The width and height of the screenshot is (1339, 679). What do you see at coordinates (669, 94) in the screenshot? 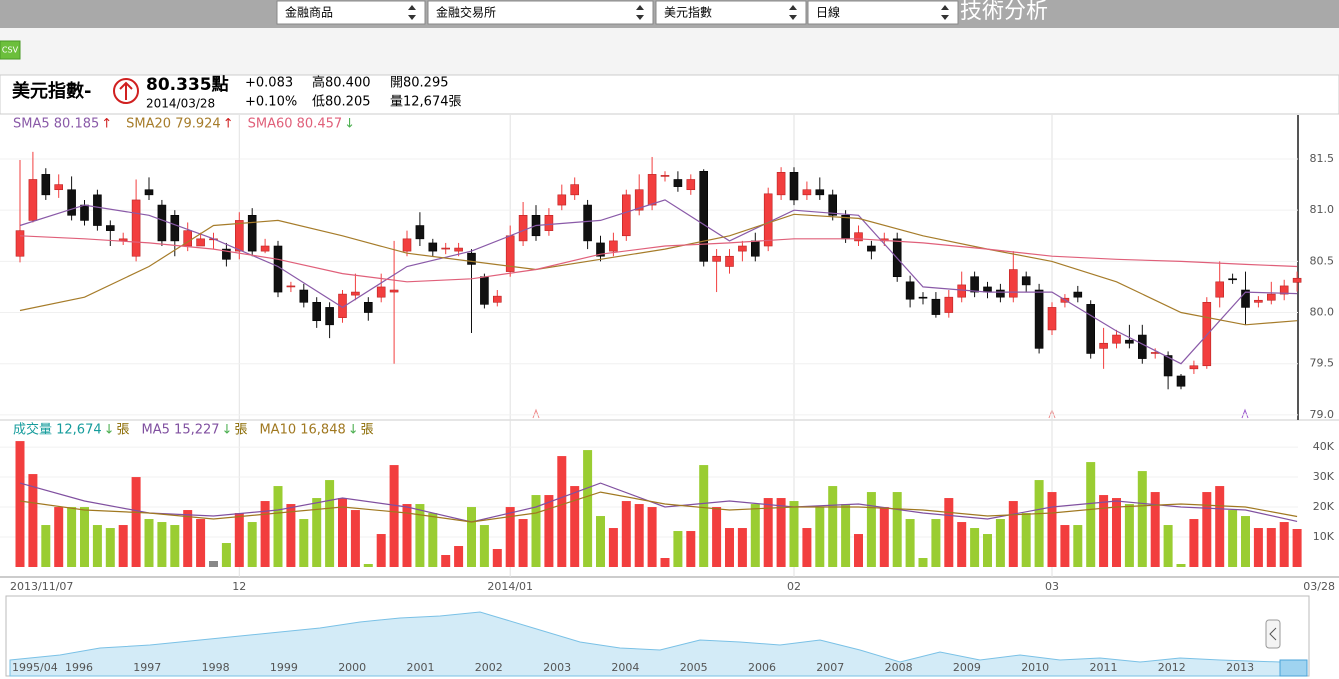
I see `info-header` at bounding box center [669, 94].